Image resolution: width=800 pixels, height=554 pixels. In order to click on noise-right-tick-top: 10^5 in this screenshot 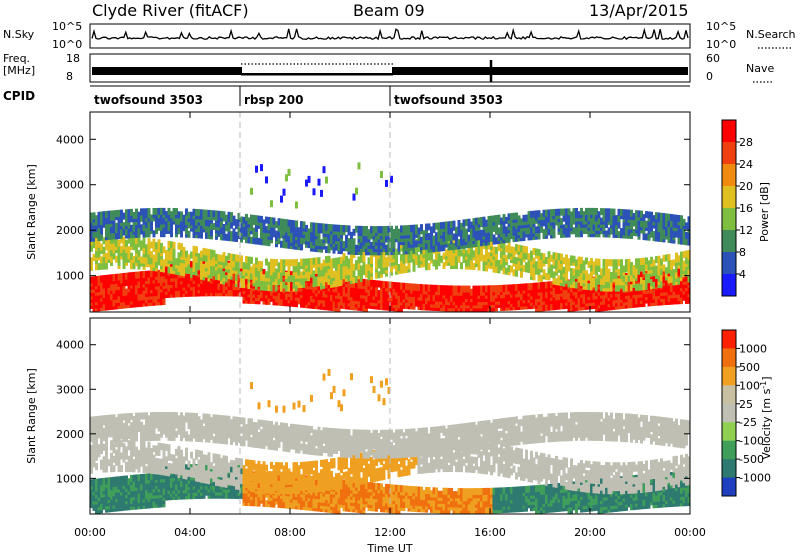, I will do `click(721, 26)`.